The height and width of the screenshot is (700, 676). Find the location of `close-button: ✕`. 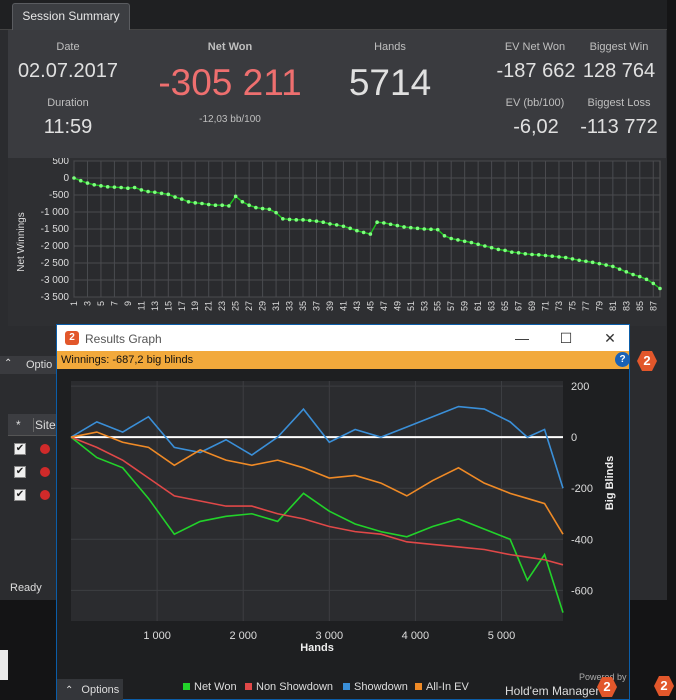

close-button: ✕ is located at coordinates (610, 338).